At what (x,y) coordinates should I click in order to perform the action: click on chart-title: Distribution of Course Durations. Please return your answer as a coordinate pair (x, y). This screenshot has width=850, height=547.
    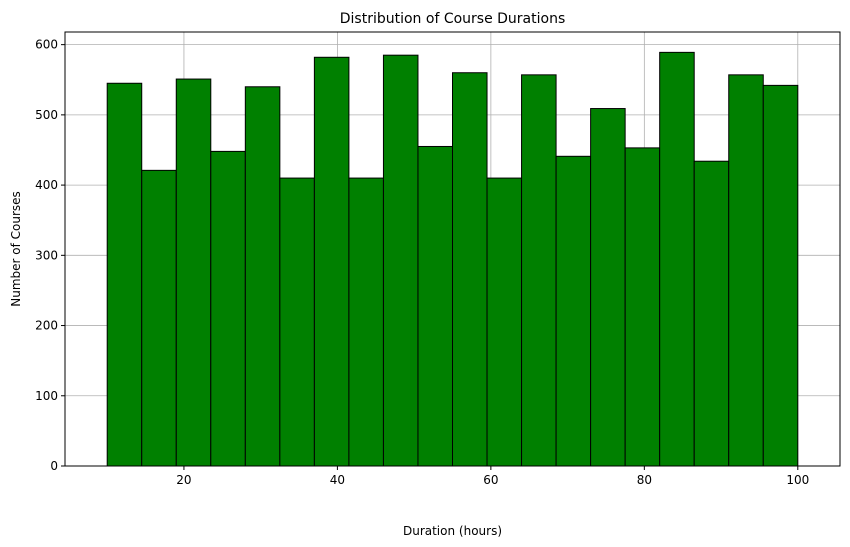
    Looking at the image, I should click on (453, 19).